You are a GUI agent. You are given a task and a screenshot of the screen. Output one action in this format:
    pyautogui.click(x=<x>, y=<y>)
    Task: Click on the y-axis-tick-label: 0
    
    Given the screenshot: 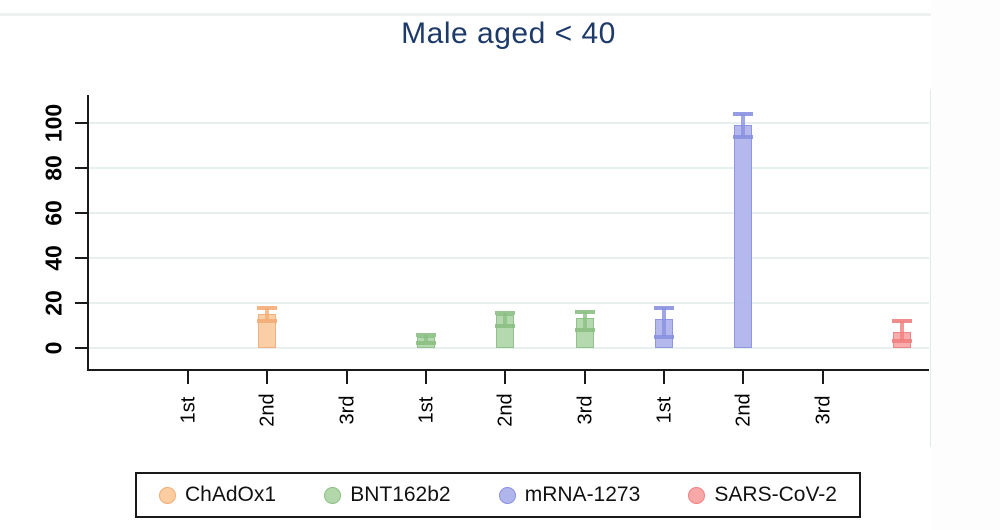 What is the action you would take?
    pyautogui.click(x=53, y=348)
    